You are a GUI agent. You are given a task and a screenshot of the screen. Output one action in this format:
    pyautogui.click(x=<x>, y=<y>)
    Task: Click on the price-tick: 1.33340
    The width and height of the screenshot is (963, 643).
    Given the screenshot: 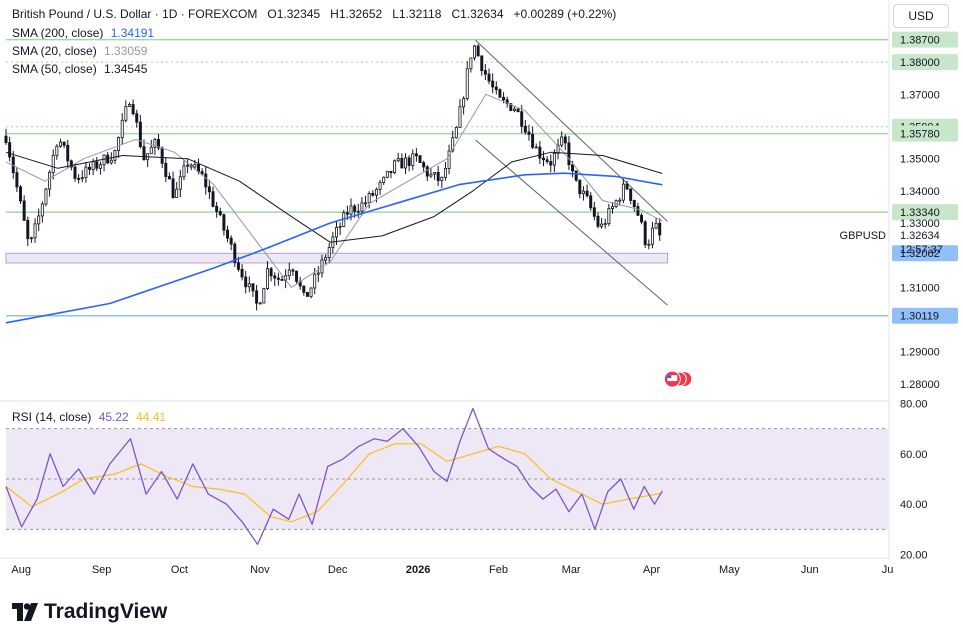 What is the action you would take?
    pyautogui.click(x=925, y=212)
    